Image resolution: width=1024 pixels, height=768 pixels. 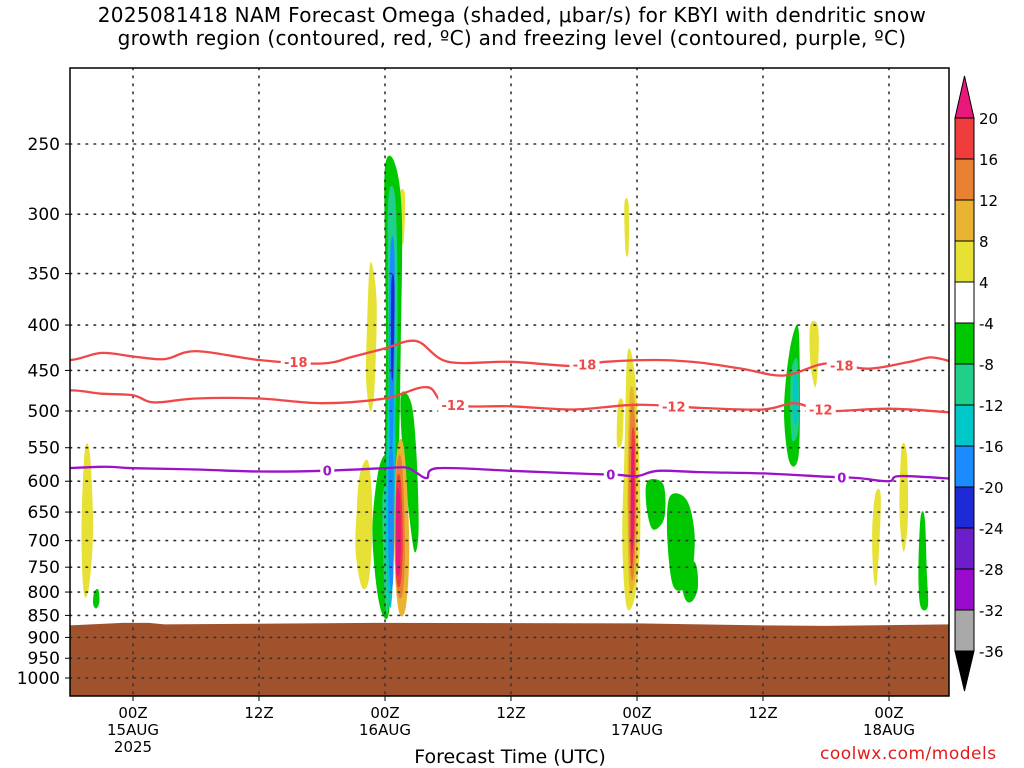 What do you see at coordinates (979, 383) in the screenshot?
I see `colorbar: -36 -32 -28 -24 -20 -16 -12 -8 -4 4 8 12 16 20` at bounding box center [979, 383].